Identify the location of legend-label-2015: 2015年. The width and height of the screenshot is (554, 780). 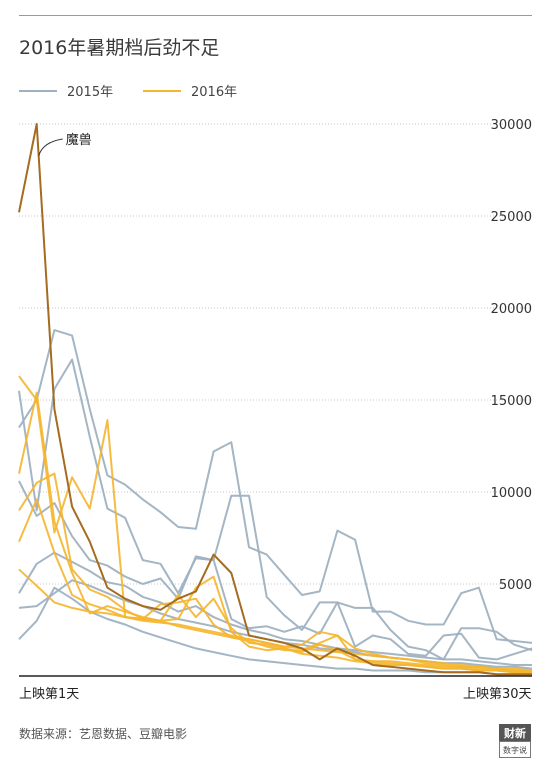
(90, 92).